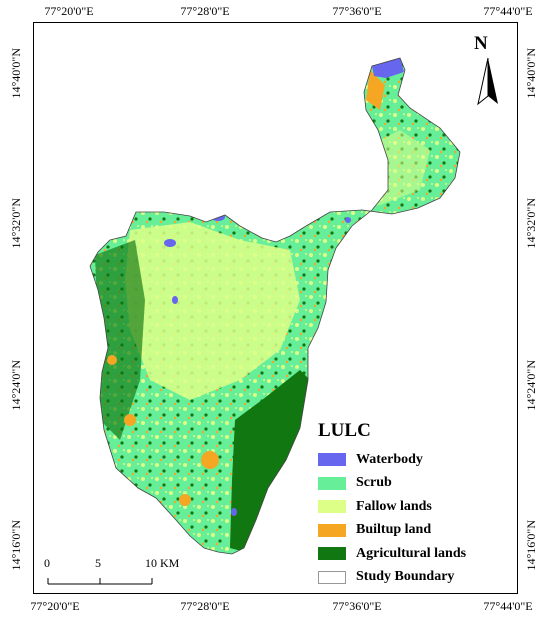 Image resolution: width=550 pixels, height=618 pixels. Describe the element at coordinates (481, 43) in the screenshot. I see `north-label: N` at that location.